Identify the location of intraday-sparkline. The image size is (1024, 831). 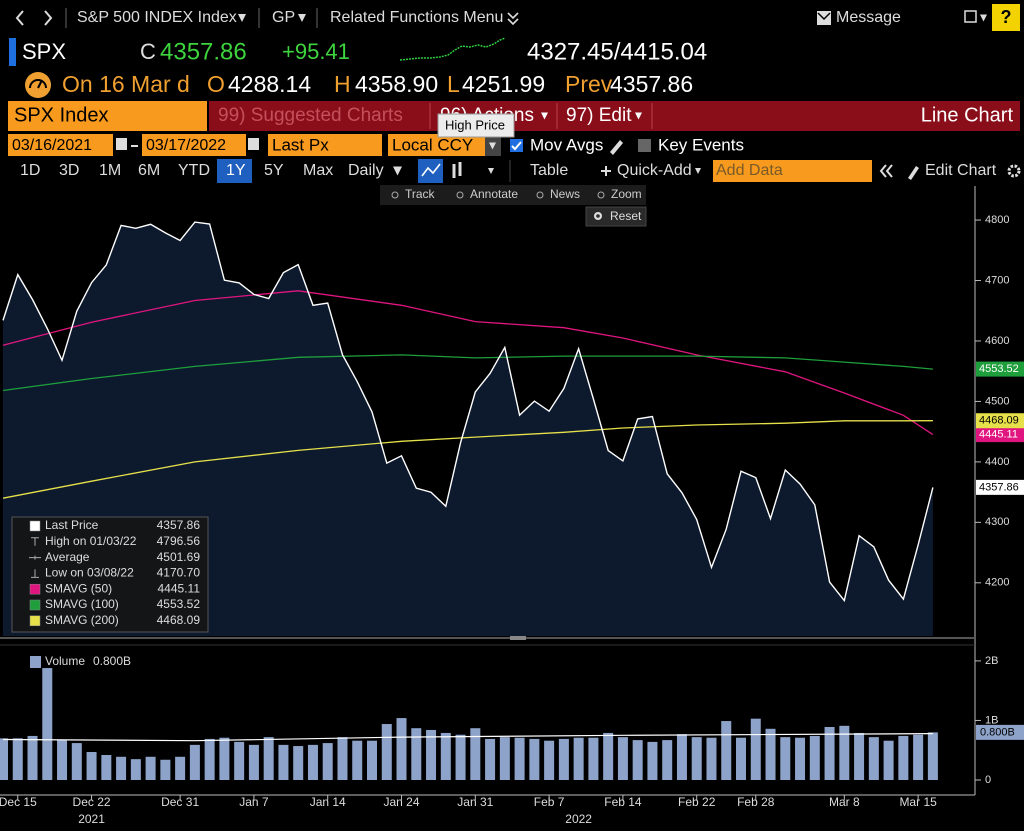
(452, 49).